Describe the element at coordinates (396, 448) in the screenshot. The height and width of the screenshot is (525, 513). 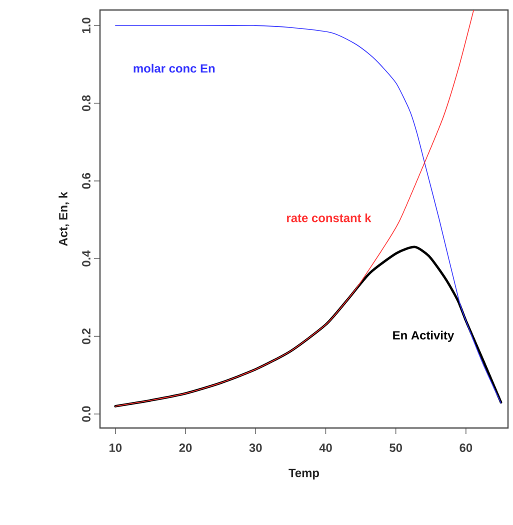
I see `x-tick-label: 50` at that location.